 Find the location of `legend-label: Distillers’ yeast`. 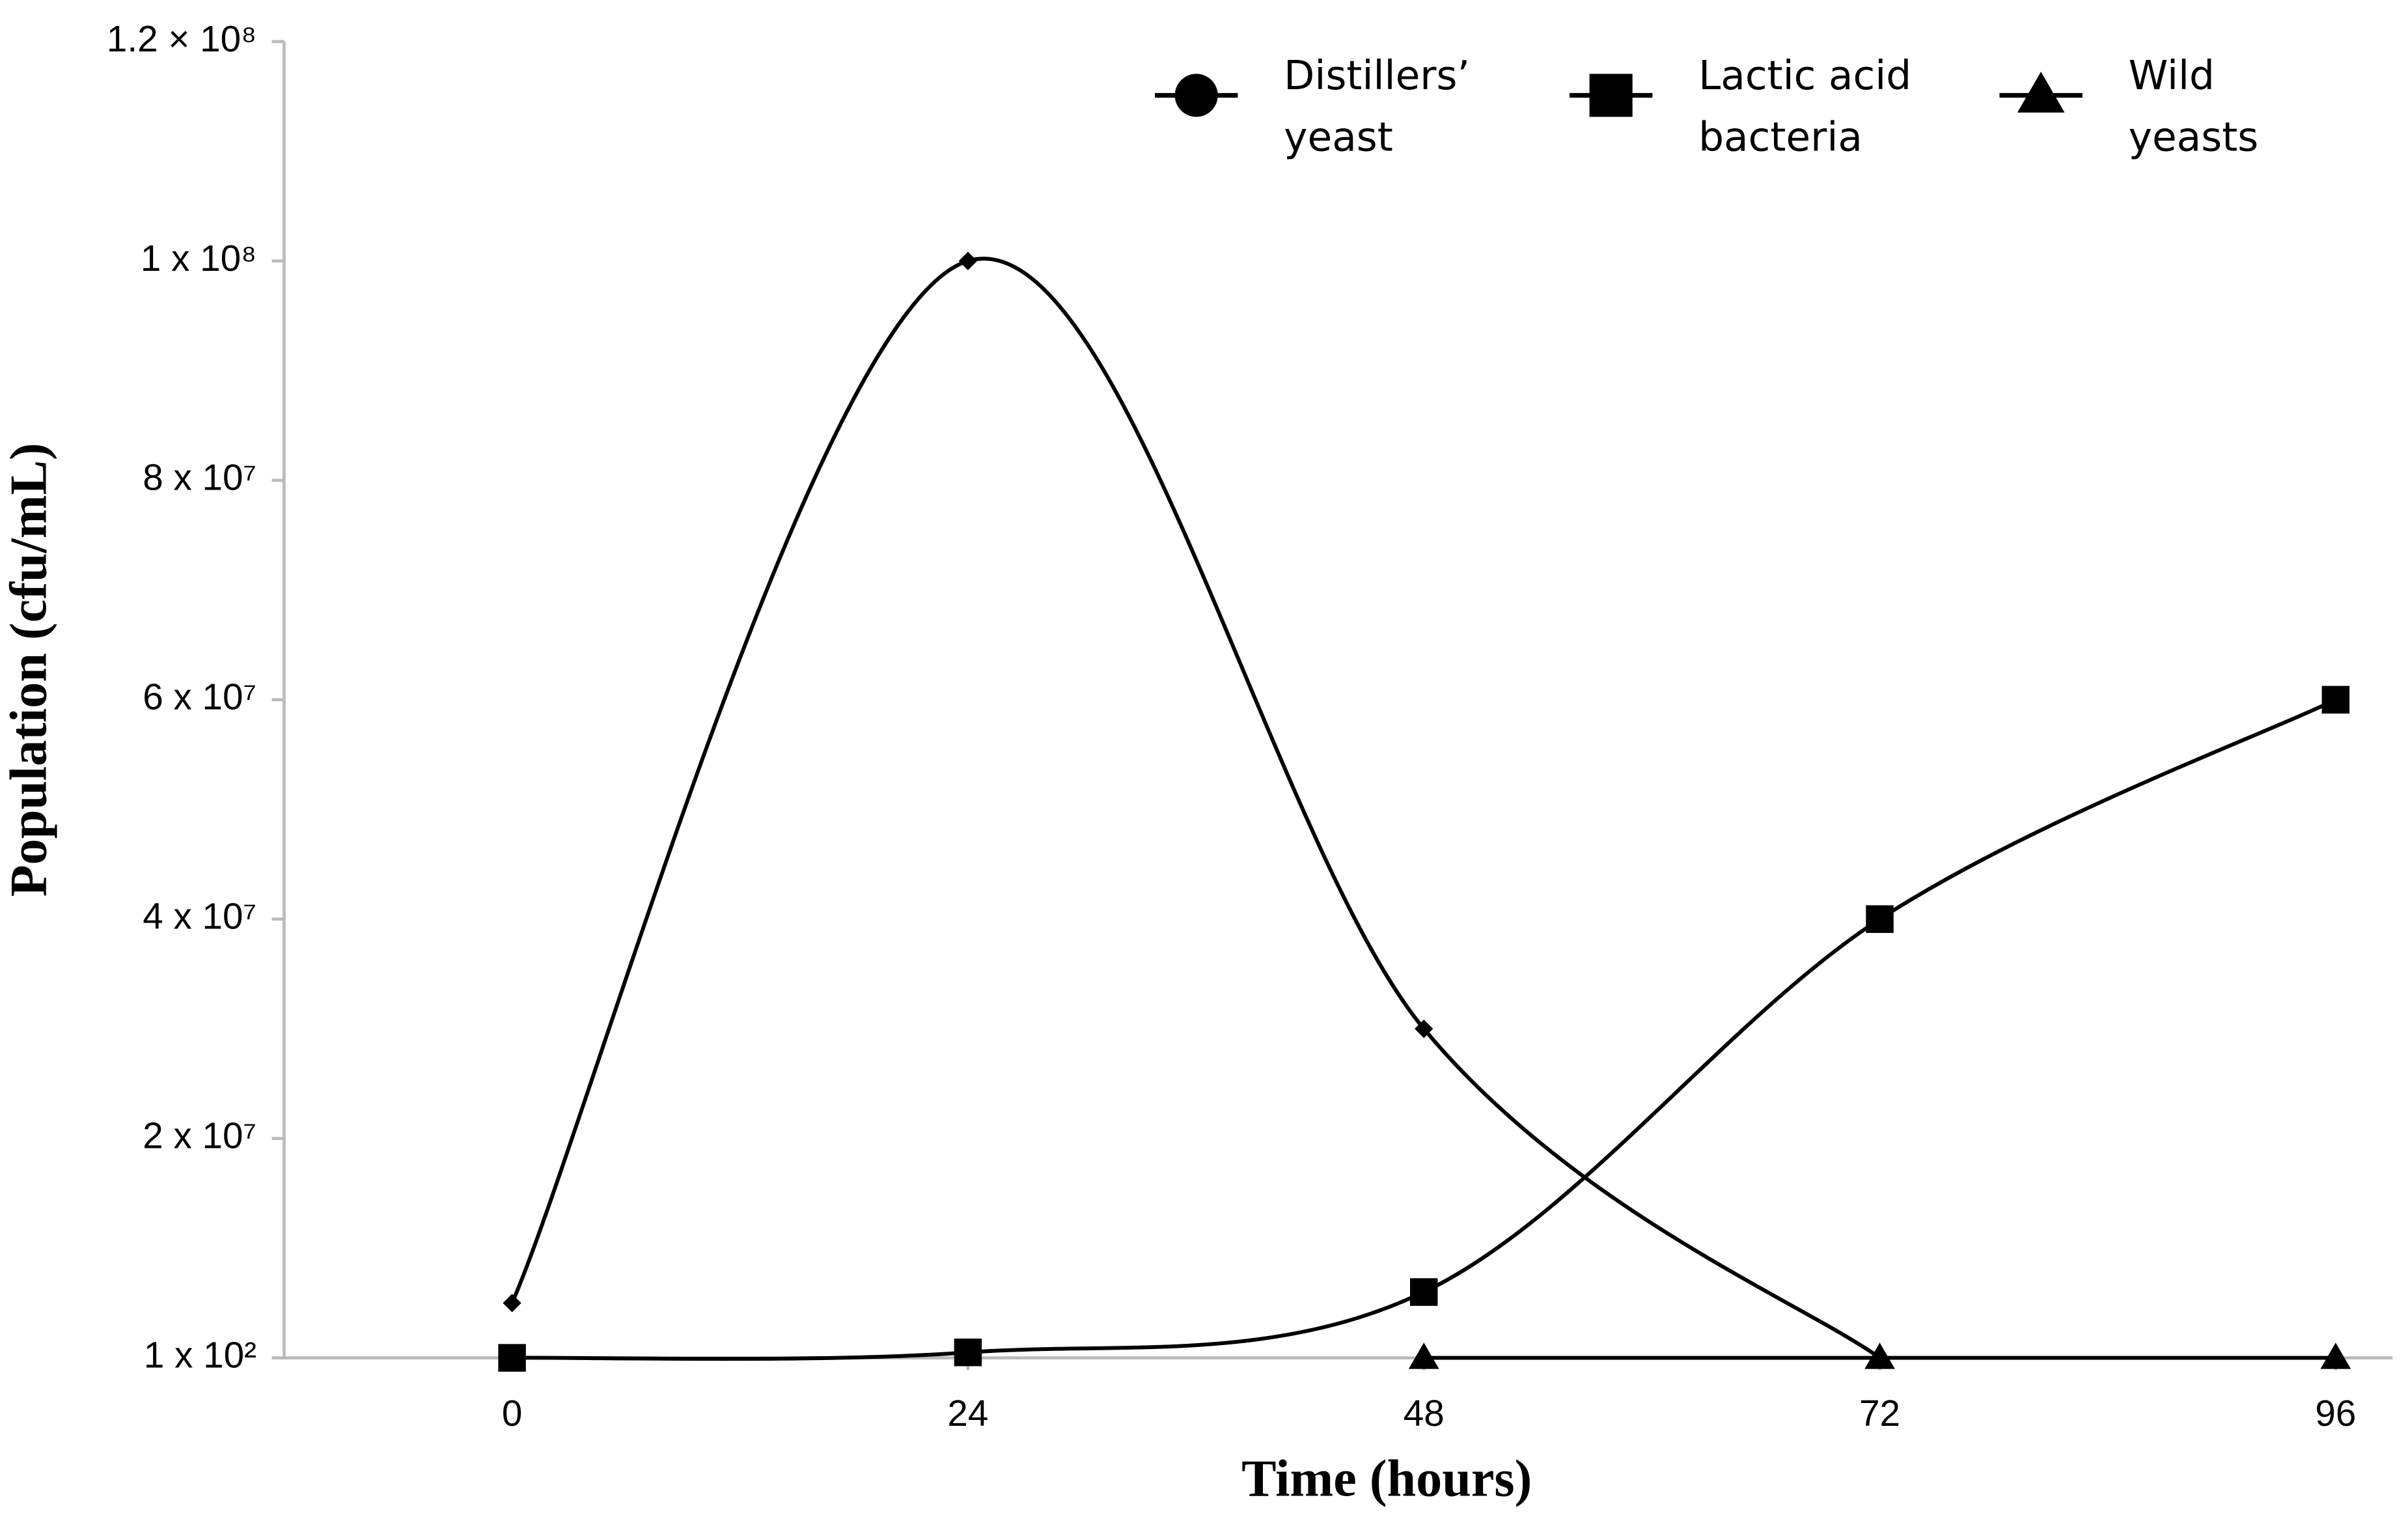

legend-label: Distillers’ yeast is located at coordinates (1377, 107).